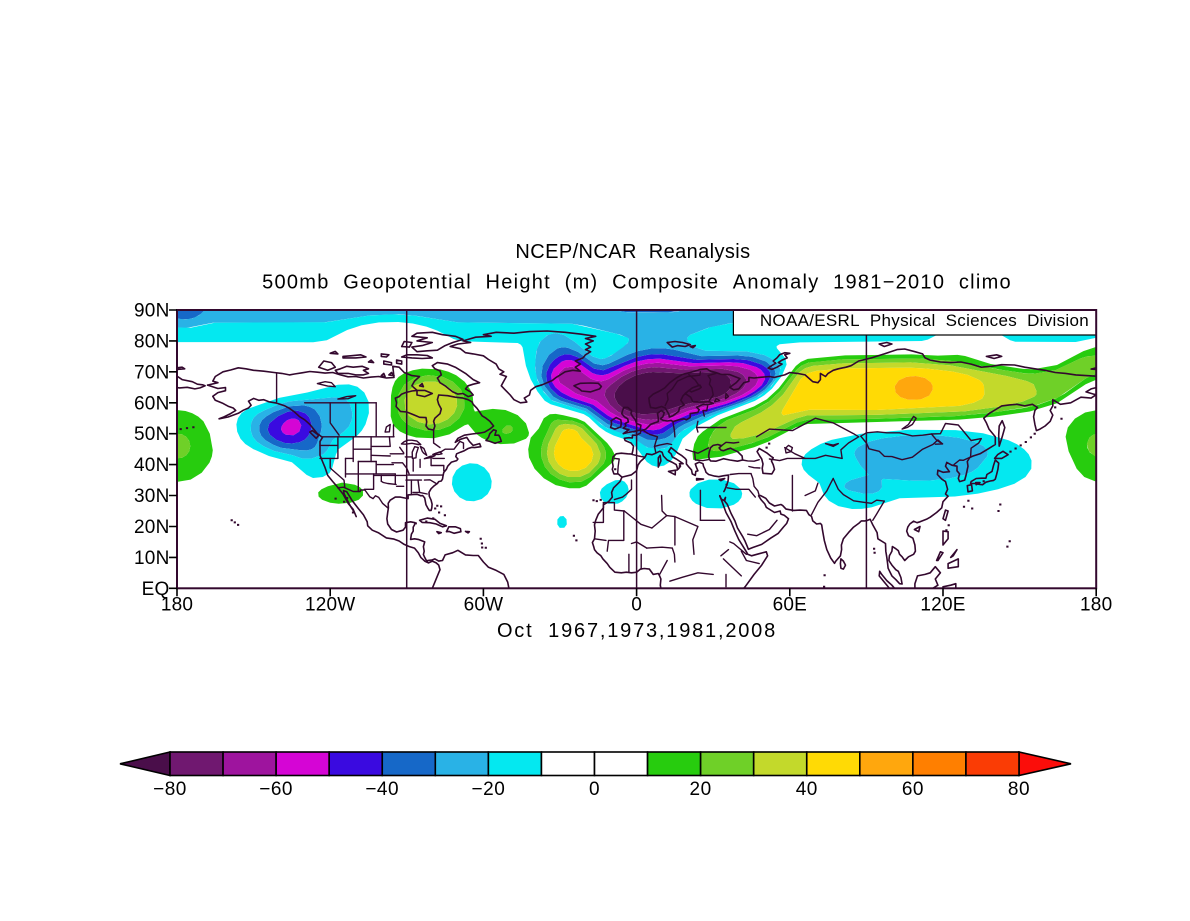 The image size is (1190, 921). I want to click on svg-text: 20, so click(701, 789).